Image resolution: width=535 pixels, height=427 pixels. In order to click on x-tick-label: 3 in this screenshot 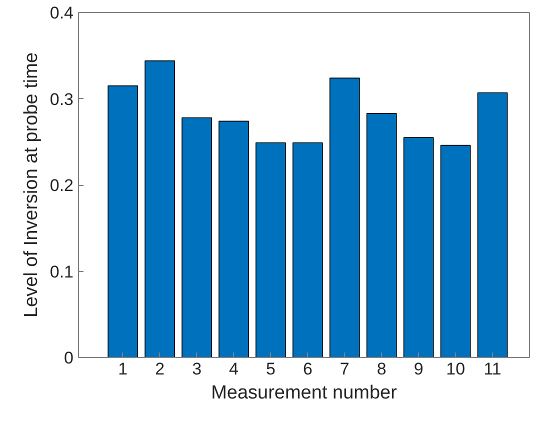, I will do `click(197, 369)`.